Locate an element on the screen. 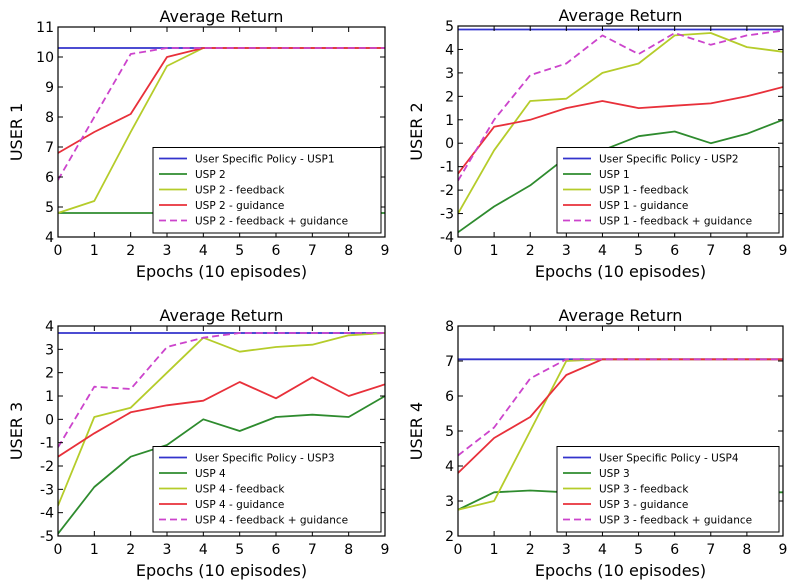 This screenshot has height=583, width=788. legend-entry-2: USP 1 is located at coordinates (614, 175).